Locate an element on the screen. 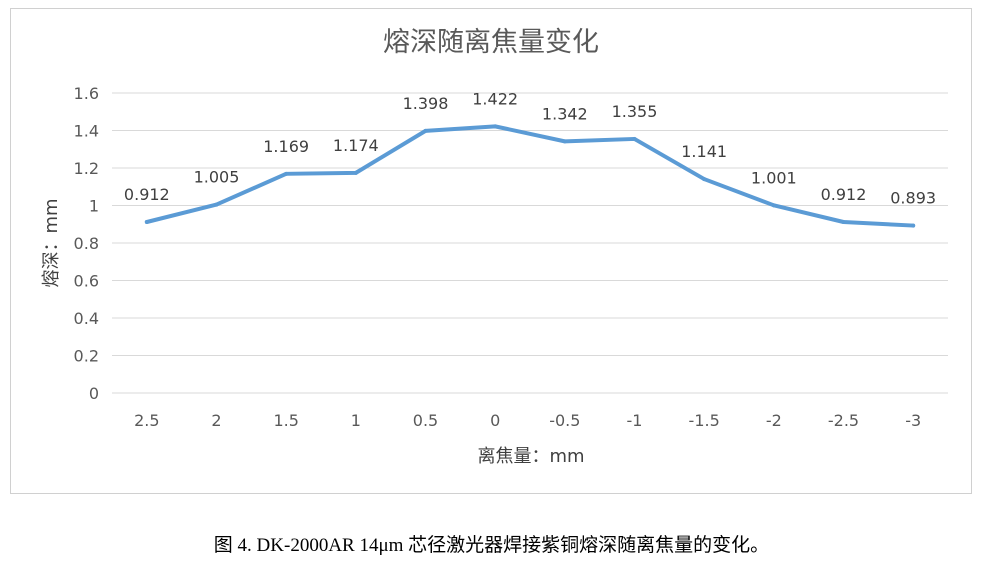  data-label: 1.169 is located at coordinates (286, 146).